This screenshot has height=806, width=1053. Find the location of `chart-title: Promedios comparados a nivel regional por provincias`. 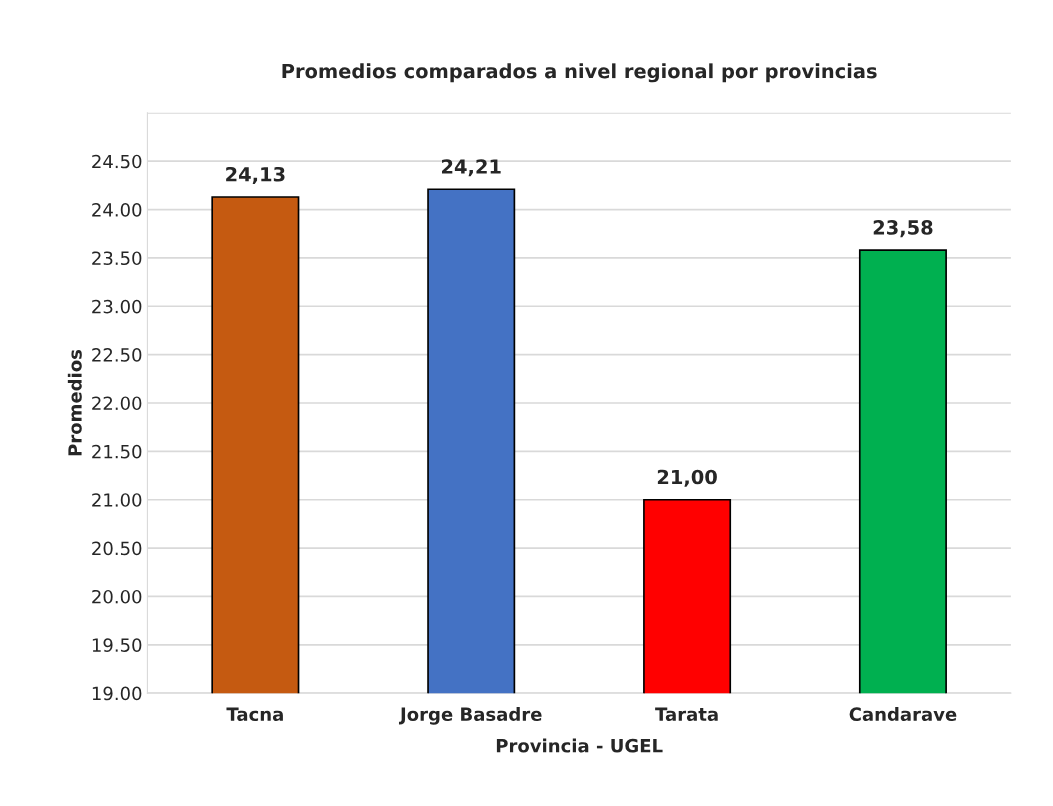

chart-title: Promedios comparados a nivel regional por provincias is located at coordinates (579, 73).